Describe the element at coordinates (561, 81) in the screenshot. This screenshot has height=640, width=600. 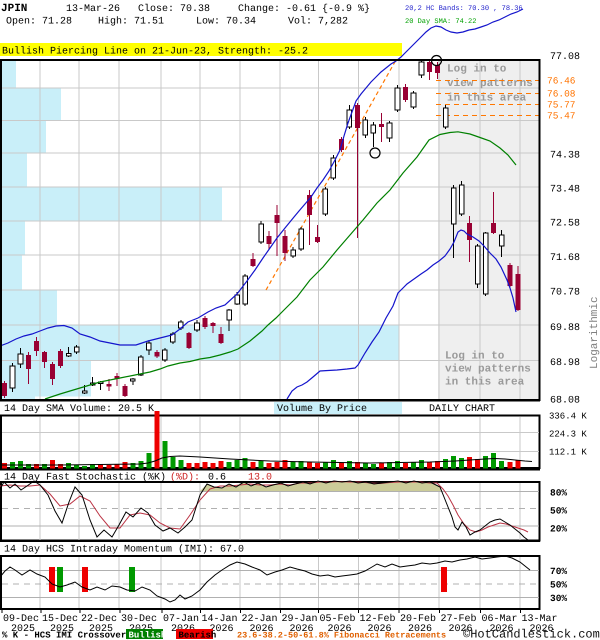
I see `svg-text: 76.46` at that location.